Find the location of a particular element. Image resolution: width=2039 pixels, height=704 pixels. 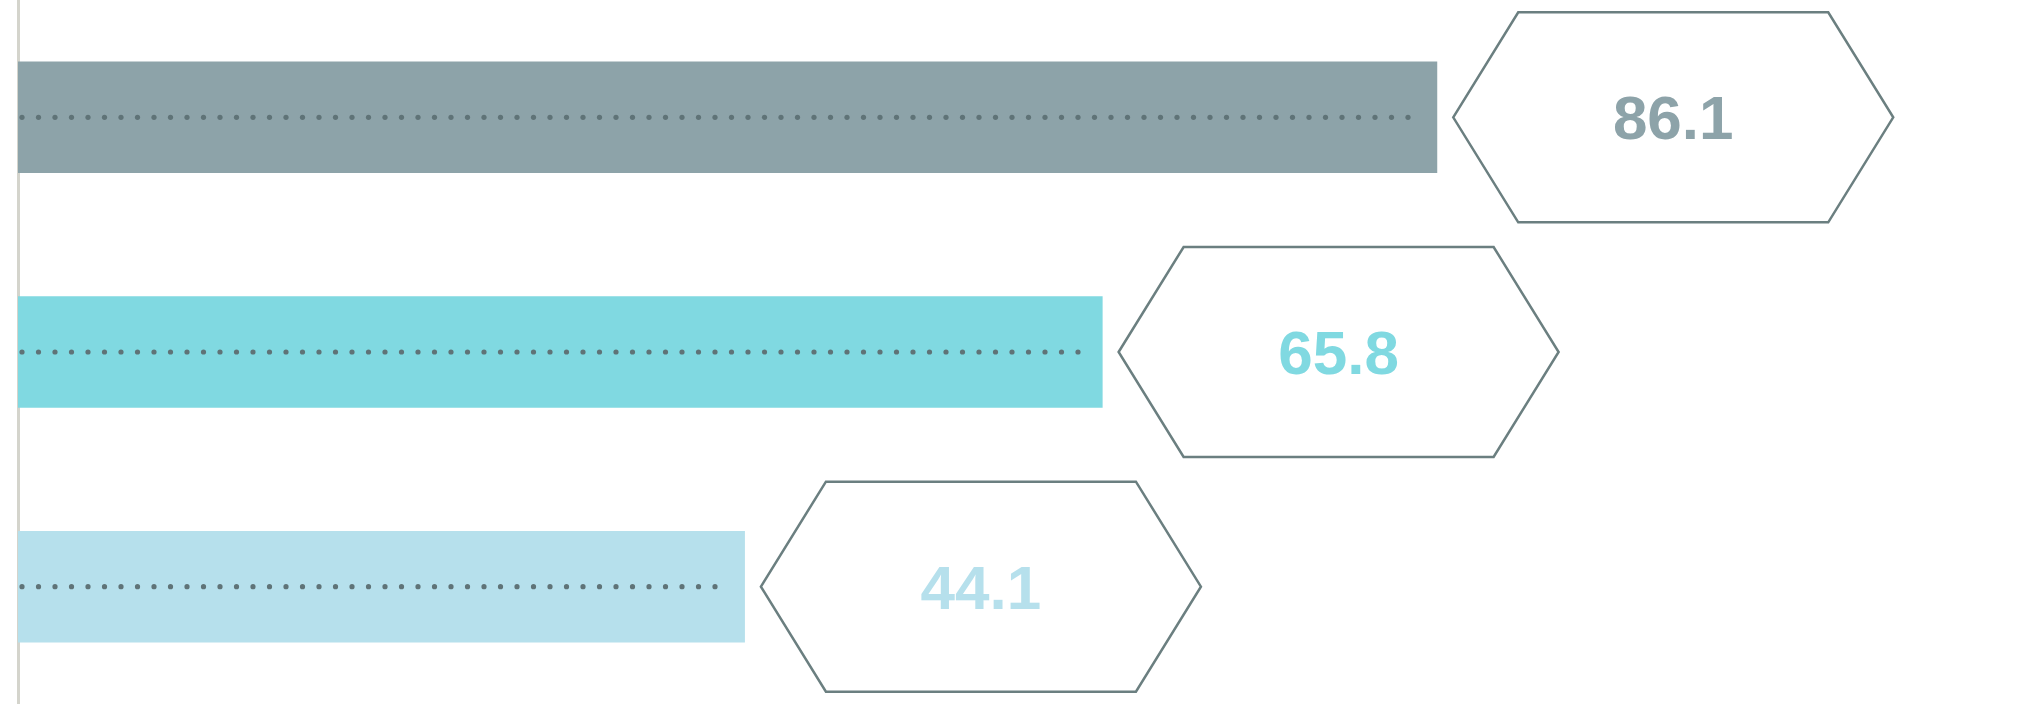

data-label: 44.1 is located at coordinates (981, 587).